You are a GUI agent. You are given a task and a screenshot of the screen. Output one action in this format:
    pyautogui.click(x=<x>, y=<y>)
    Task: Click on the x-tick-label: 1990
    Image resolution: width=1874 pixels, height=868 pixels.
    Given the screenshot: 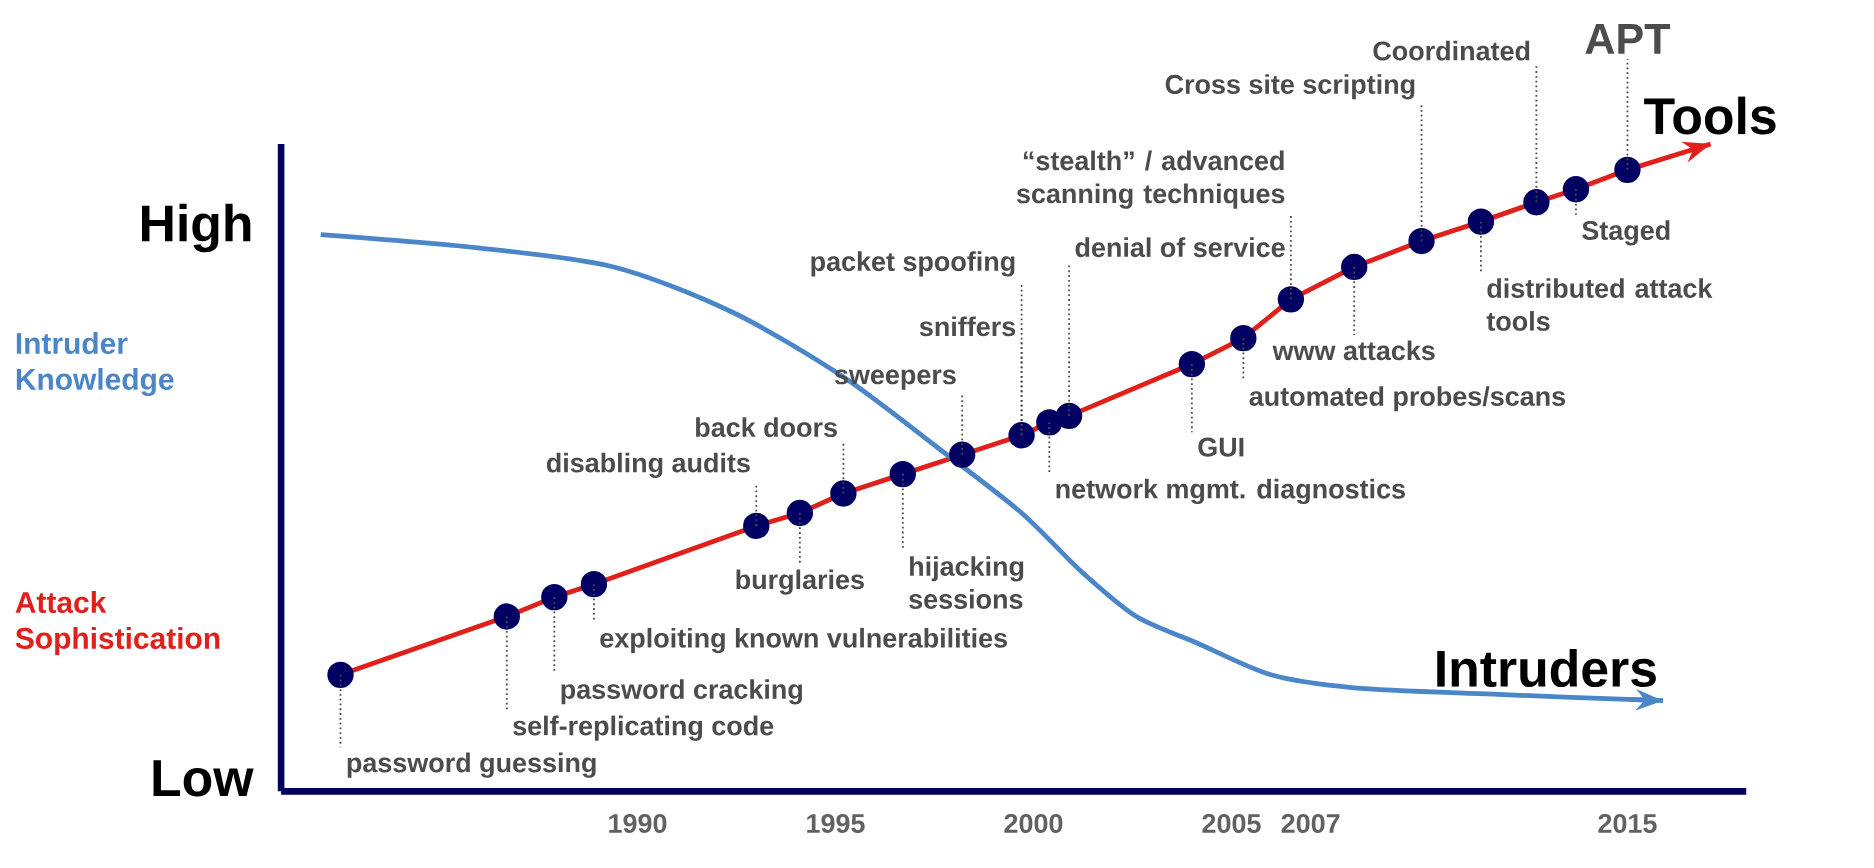 What is the action you would take?
    pyautogui.click(x=638, y=823)
    